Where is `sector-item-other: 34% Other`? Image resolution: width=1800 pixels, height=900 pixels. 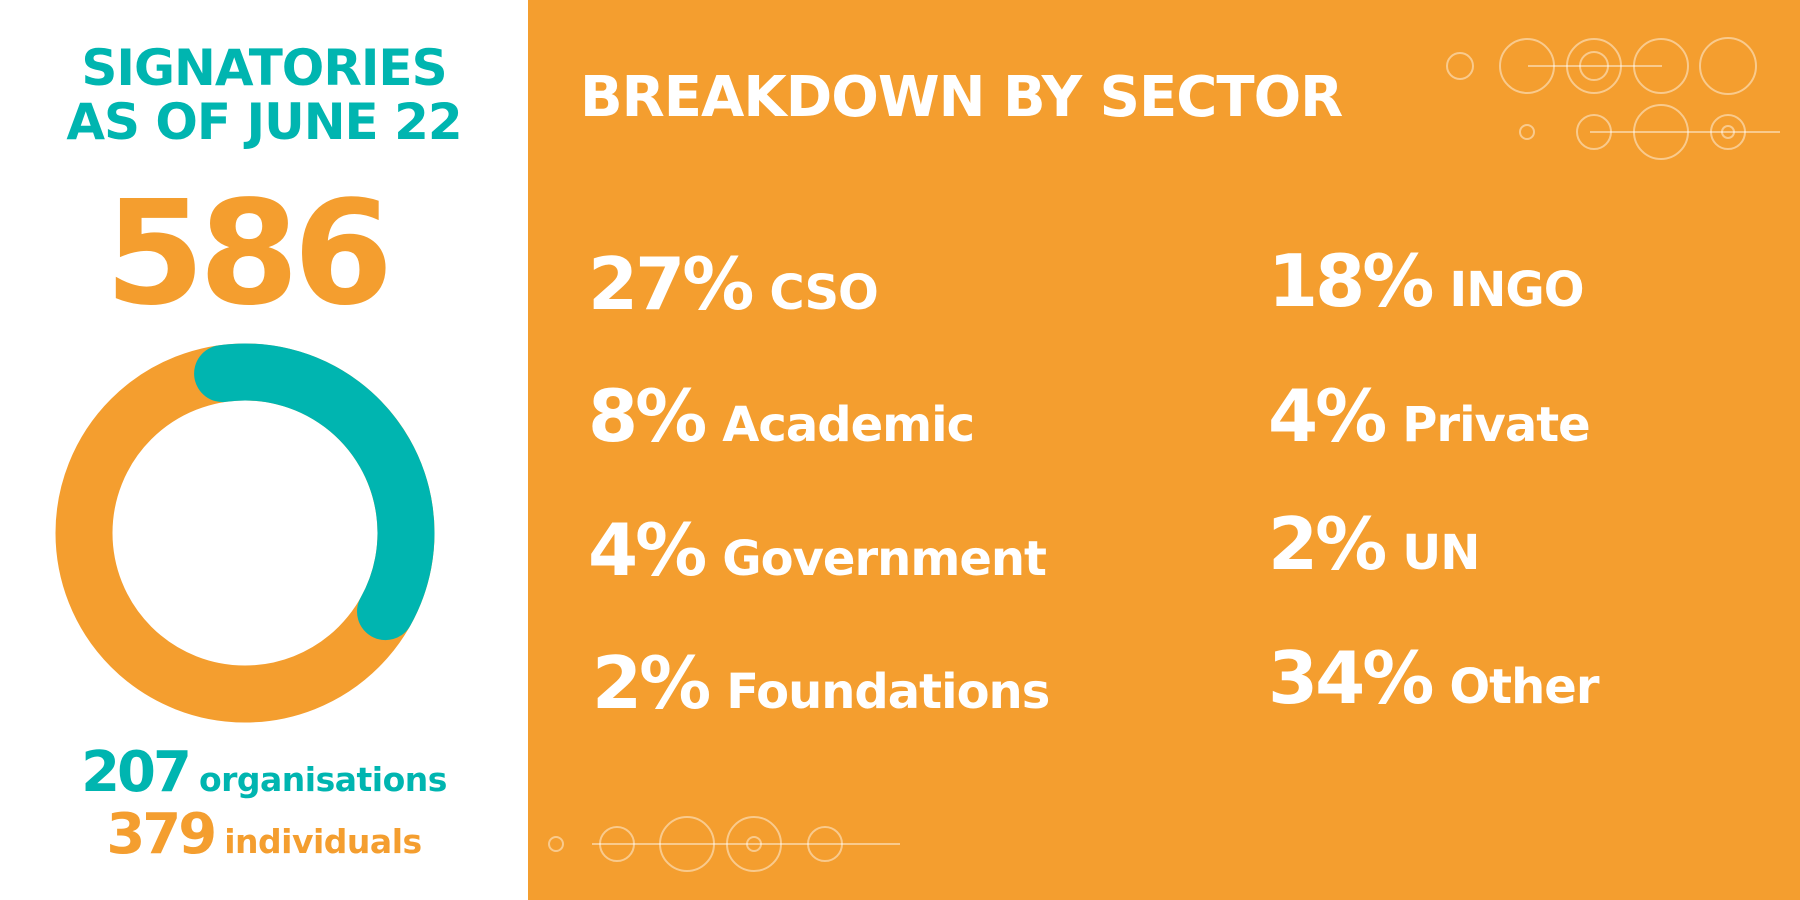 sector-item-other: 34% Other is located at coordinates (1434, 678).